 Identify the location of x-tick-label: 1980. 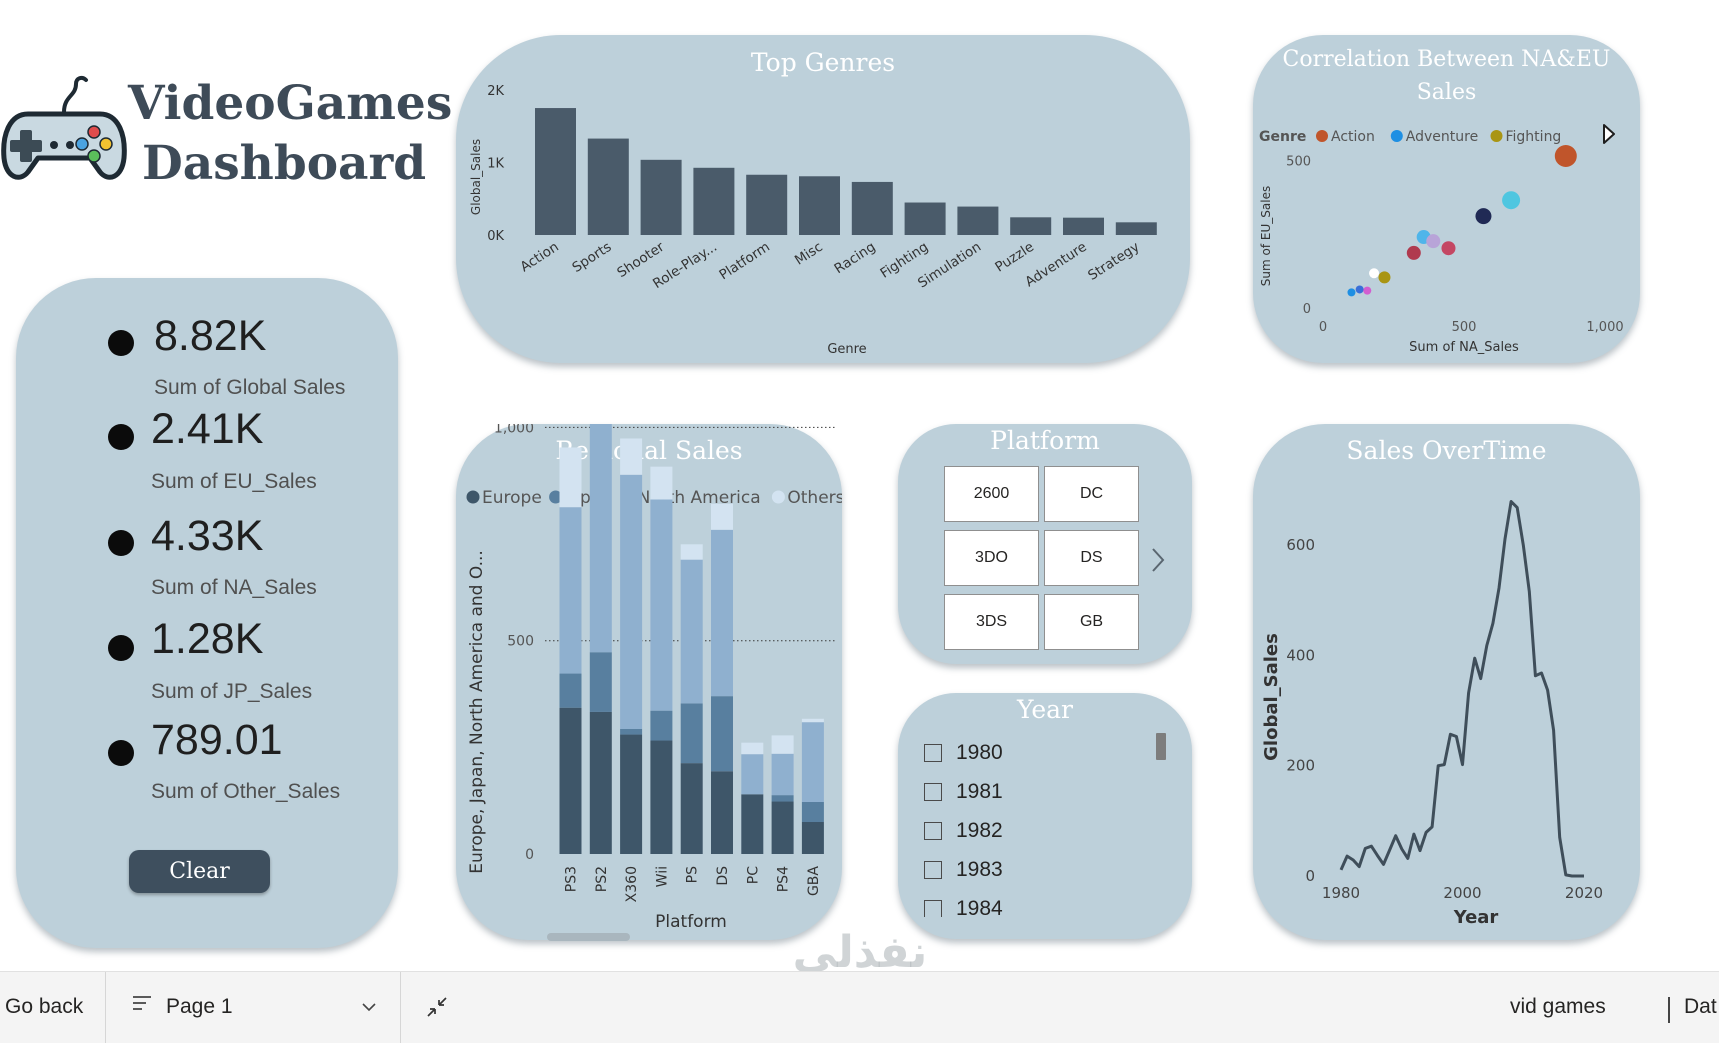
(1341, 893).